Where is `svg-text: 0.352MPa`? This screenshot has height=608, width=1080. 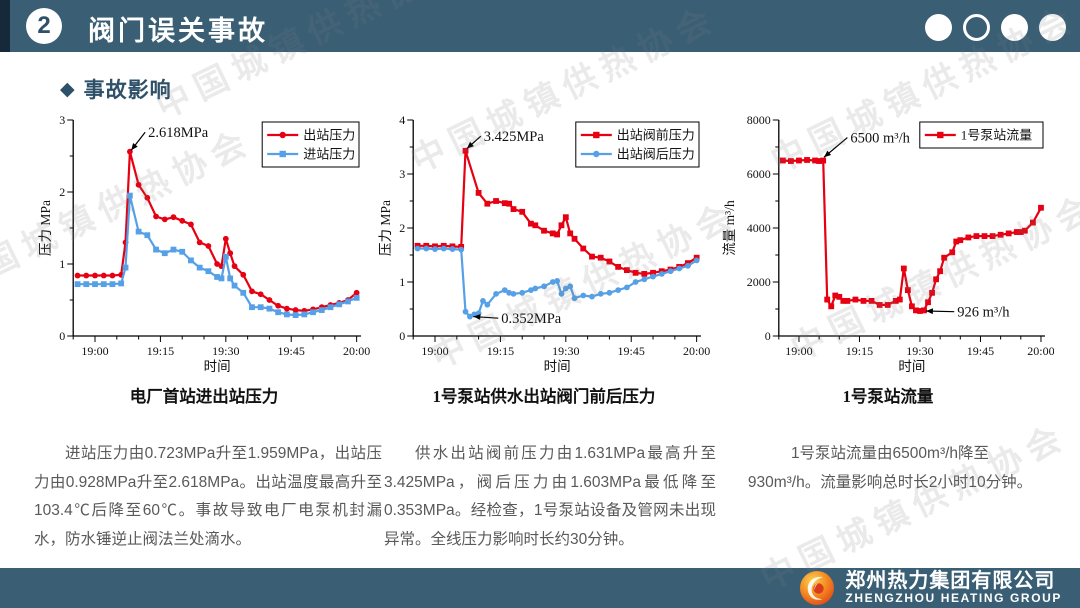 svg-text: 0.352MPa is located at coordinates (531, 319).